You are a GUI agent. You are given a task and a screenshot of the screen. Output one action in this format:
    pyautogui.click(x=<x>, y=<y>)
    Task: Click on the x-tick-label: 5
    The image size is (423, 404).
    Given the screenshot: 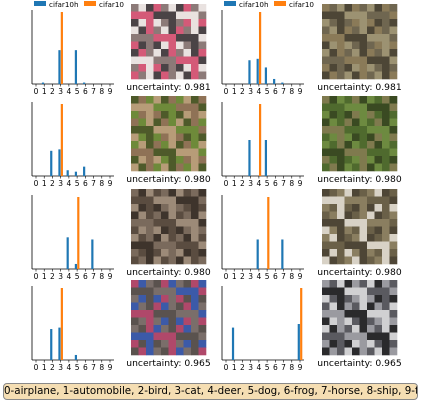 What is the action you would take?
    pyautogui.click(x=77, y=367)
    